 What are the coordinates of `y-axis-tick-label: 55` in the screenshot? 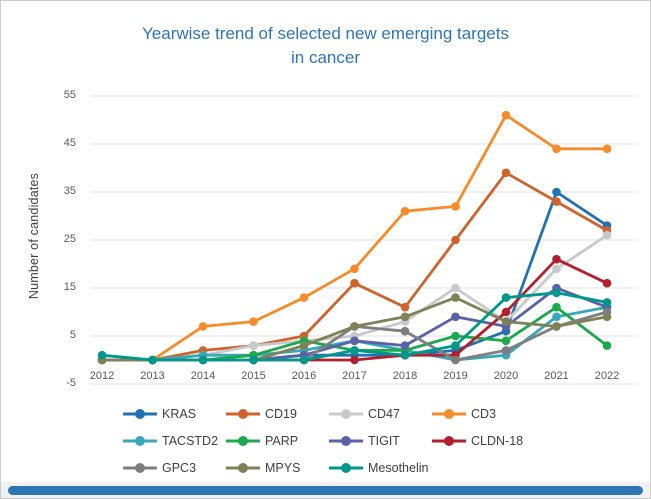 It's located at (69, 95).